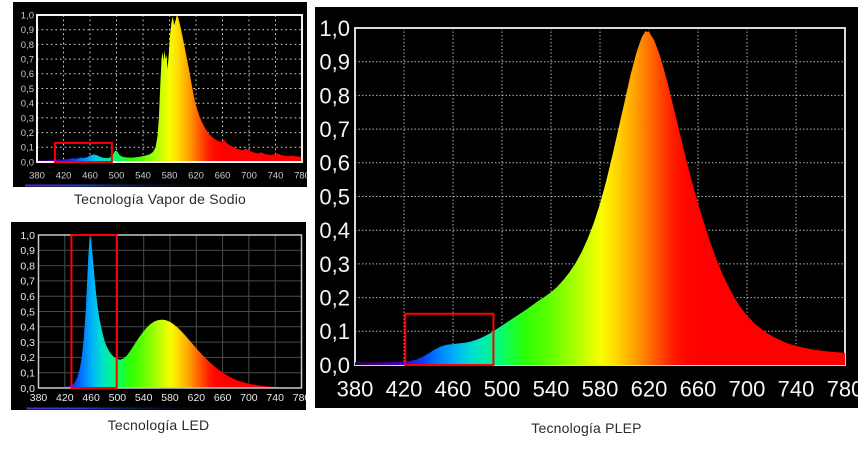 The width and height of the screenshot is (868, 452). Describe the element at coordinates (586, 428) in the screenshot. I see `plep-chart-caption: Tecnología PLEP` at that location.